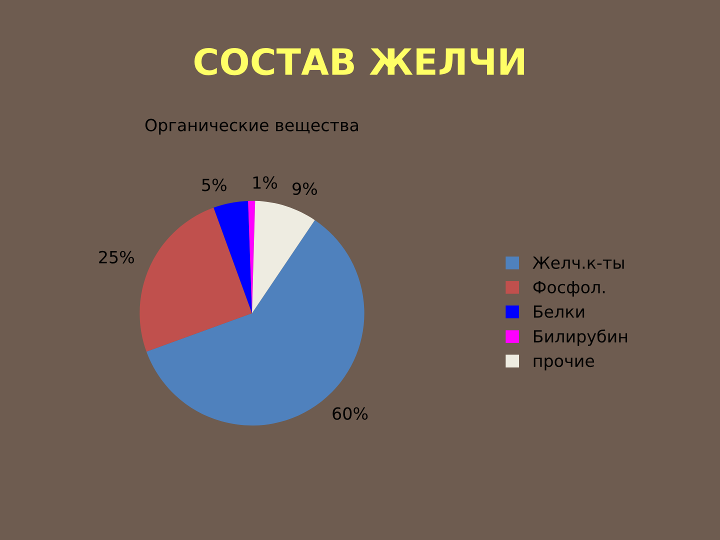  What do you see at coordinates (251, 126) in the screenshot?
I see `chart-subtitle: Органические вещества` at bounding box center [251, 126].